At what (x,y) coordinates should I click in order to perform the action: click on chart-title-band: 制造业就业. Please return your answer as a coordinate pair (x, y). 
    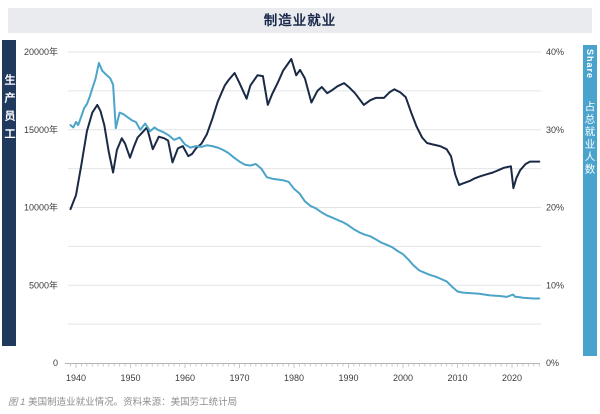
    Looking at the image, I should click on (300, 20).